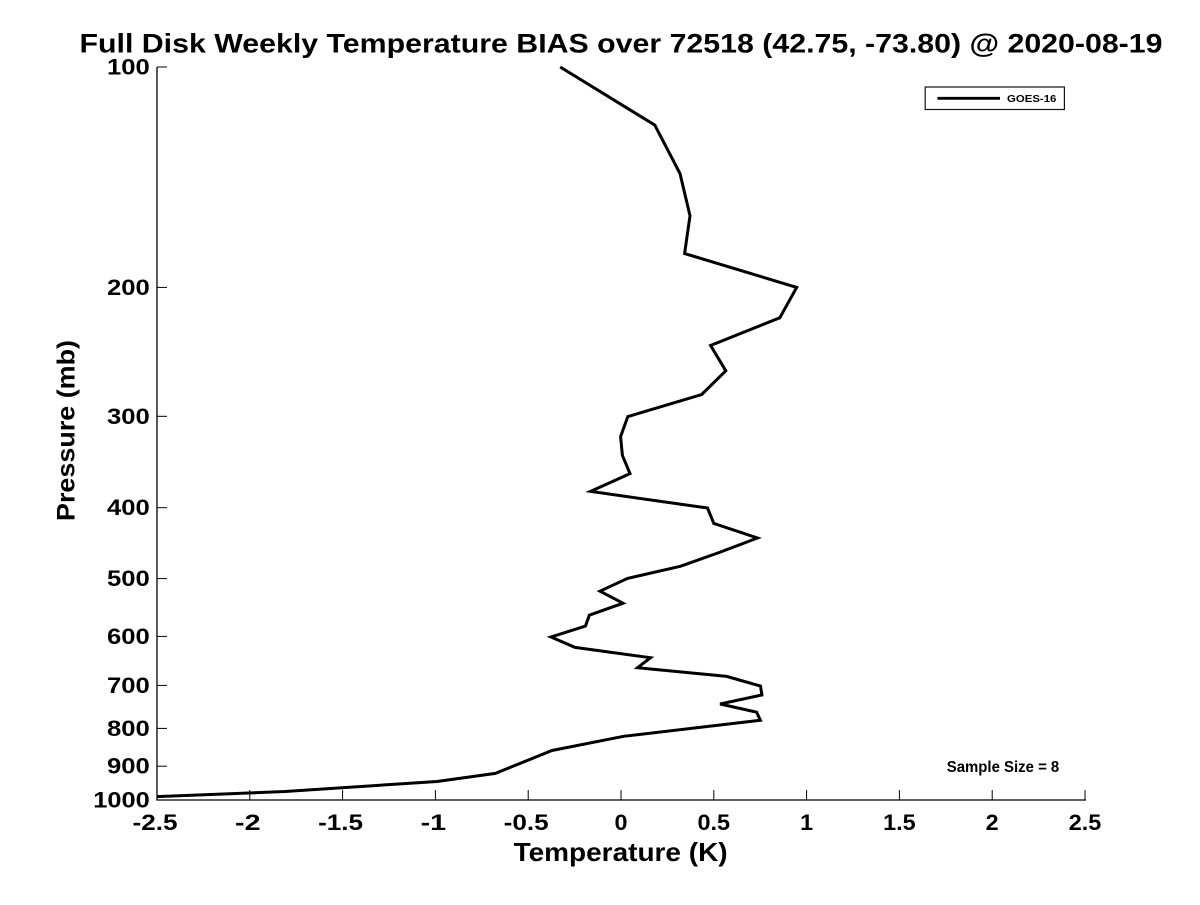  I want to click on svg-text: 300, so click(128, 416).